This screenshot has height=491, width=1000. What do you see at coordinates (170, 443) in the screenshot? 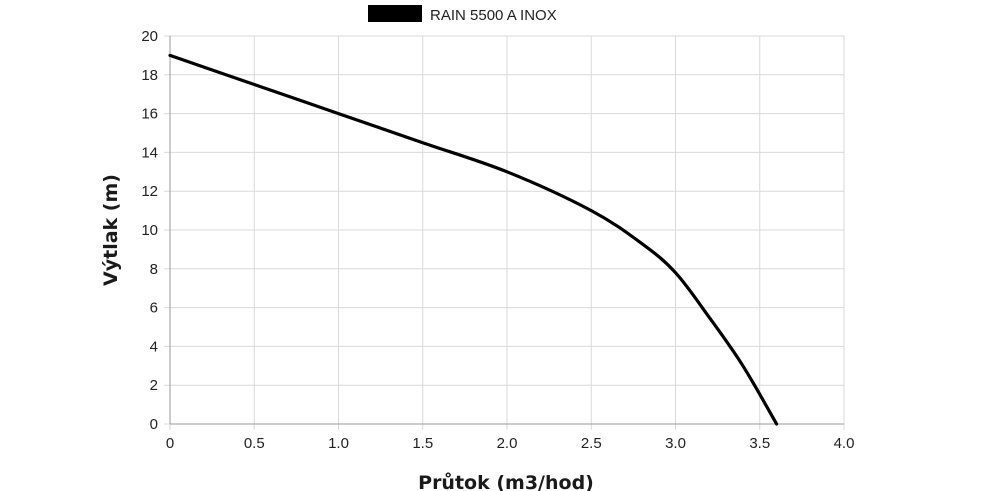
I see `x-tick-label: 0` at bounding box center [170, 443].